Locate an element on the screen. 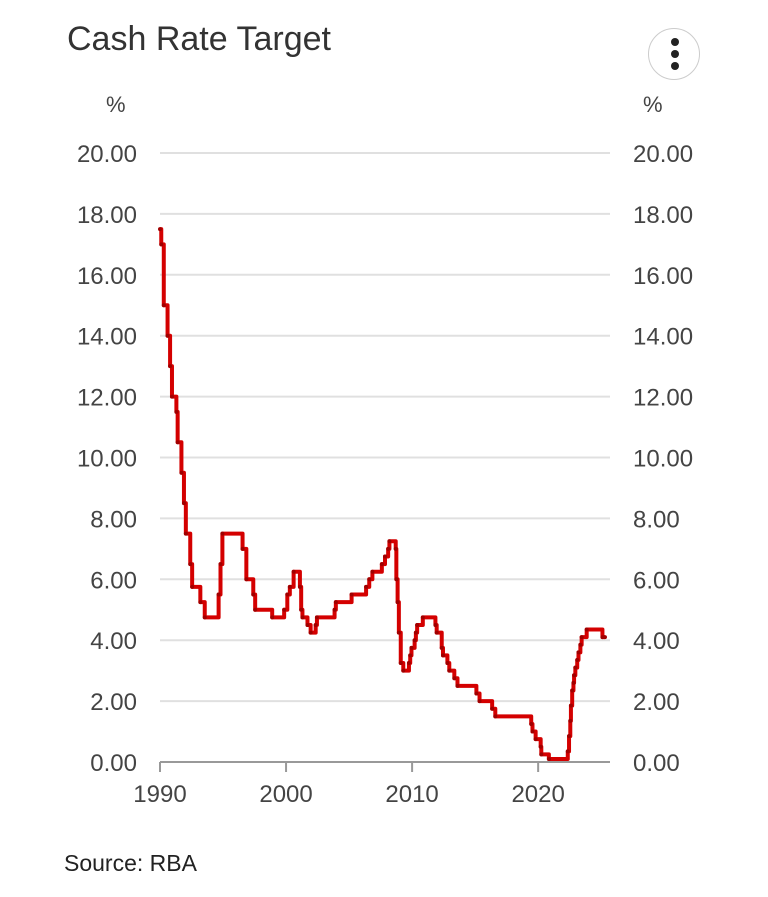 The height and width of the screenshot is (897, 768). y-tick-label-left: 10.00 is located at coordinates (107, 459).